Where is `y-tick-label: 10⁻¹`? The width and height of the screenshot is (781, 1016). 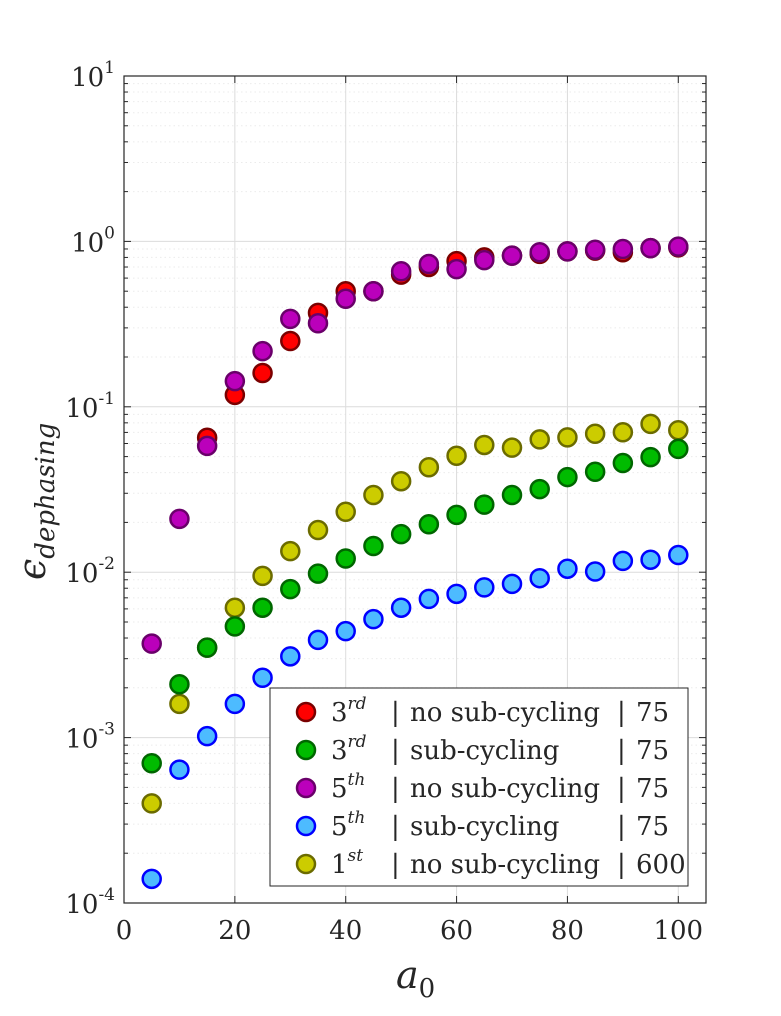
y-tick-label: 10⁻¹ is located at coordinates (90, 406).